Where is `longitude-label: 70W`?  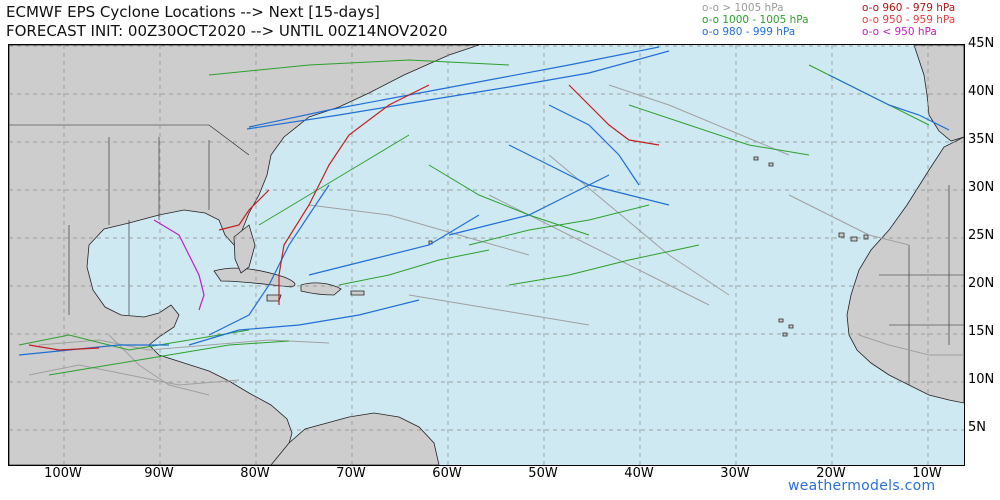 longitude-label: 70W is located at coordinates (351, 473).